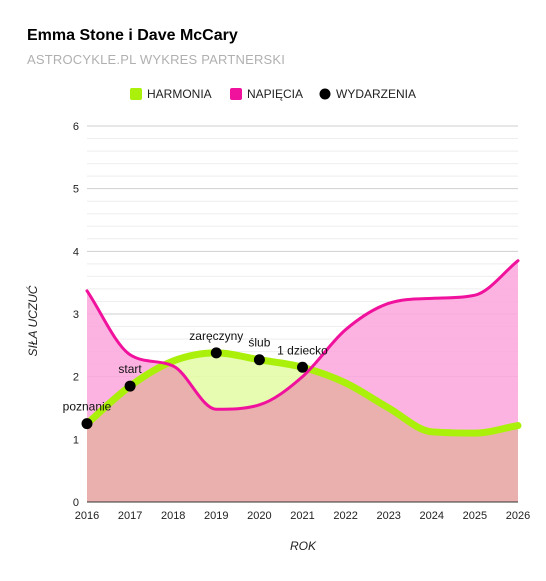 This screenshot has height=581, width=546. What do you see at coordinates (76, 252) in the screenshot?
I see `y-tick-label: 4` at bounding box center [76, 252].